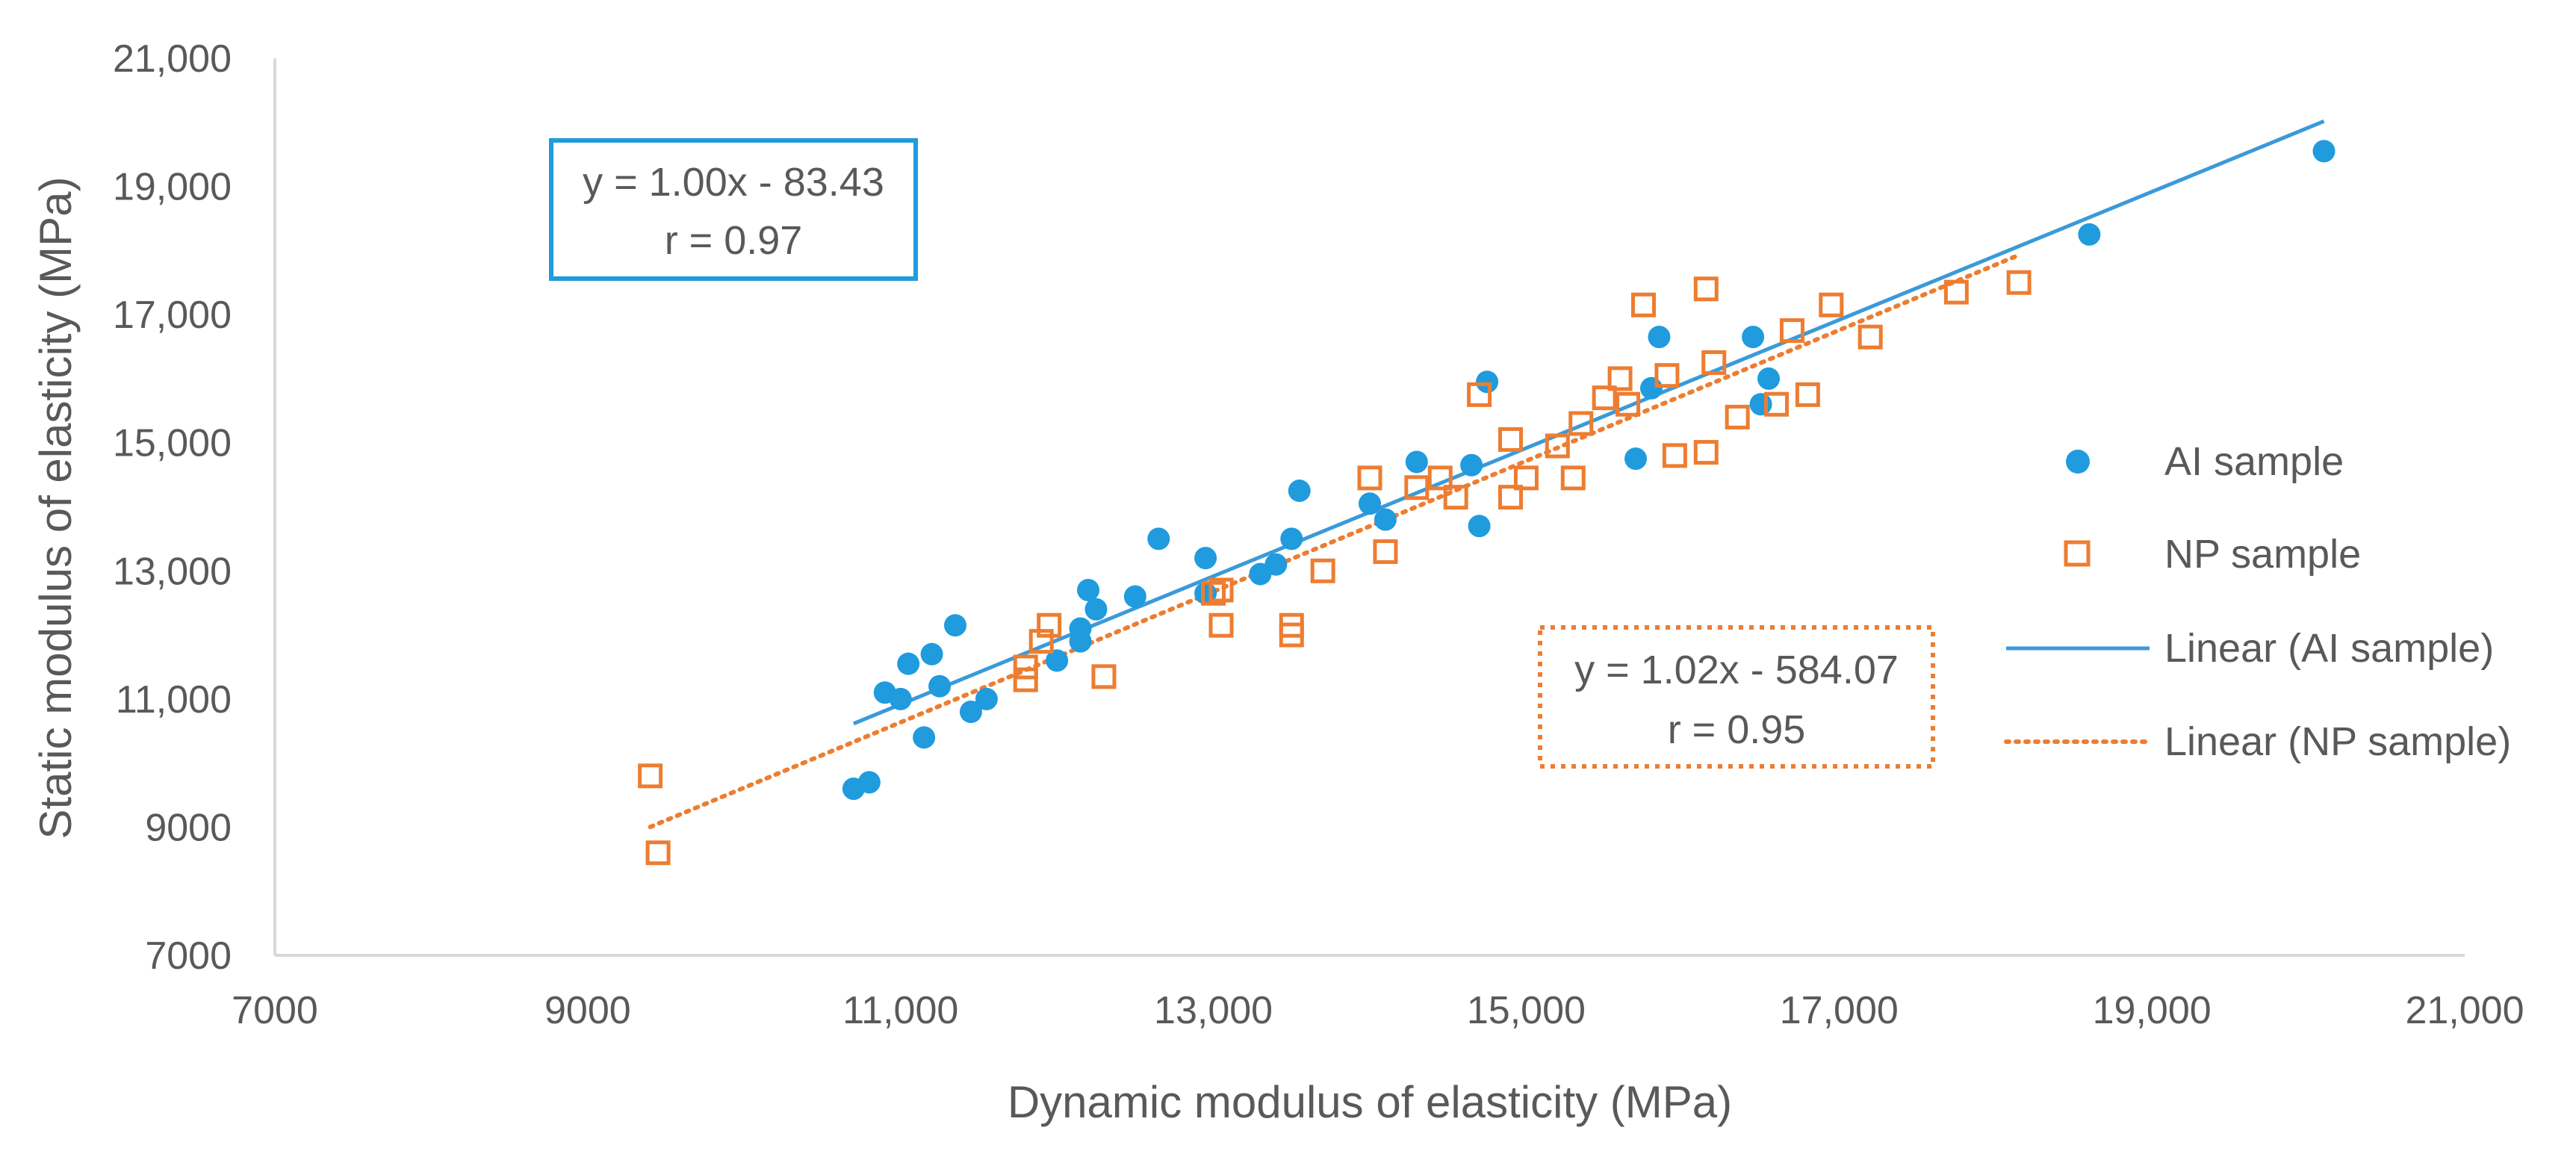 The height and width of the screenshot is (1154, 2576). I want to click on y-axis-title: Static modulus of elasticity (MPa), so click(56, 508).